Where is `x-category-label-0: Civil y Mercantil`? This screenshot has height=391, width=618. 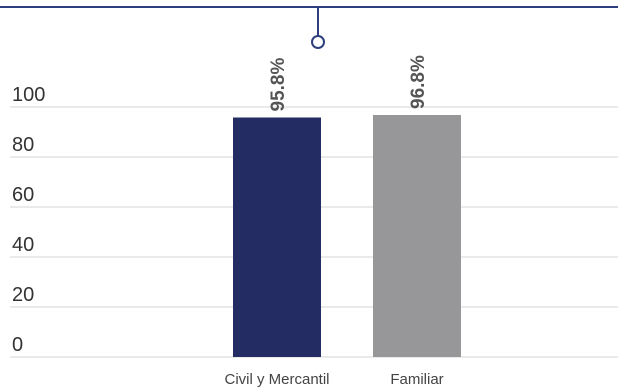
x-category-label-0: Civil y Mercantil is located at coordinates (276, 379).